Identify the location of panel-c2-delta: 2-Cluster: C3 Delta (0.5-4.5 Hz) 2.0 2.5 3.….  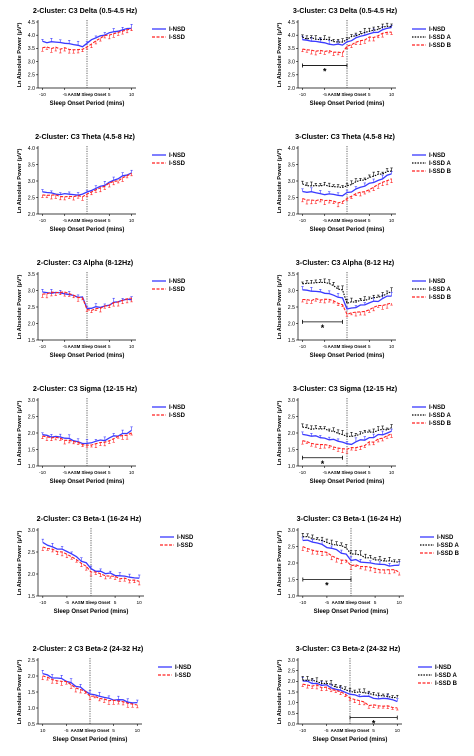
(101, 56).